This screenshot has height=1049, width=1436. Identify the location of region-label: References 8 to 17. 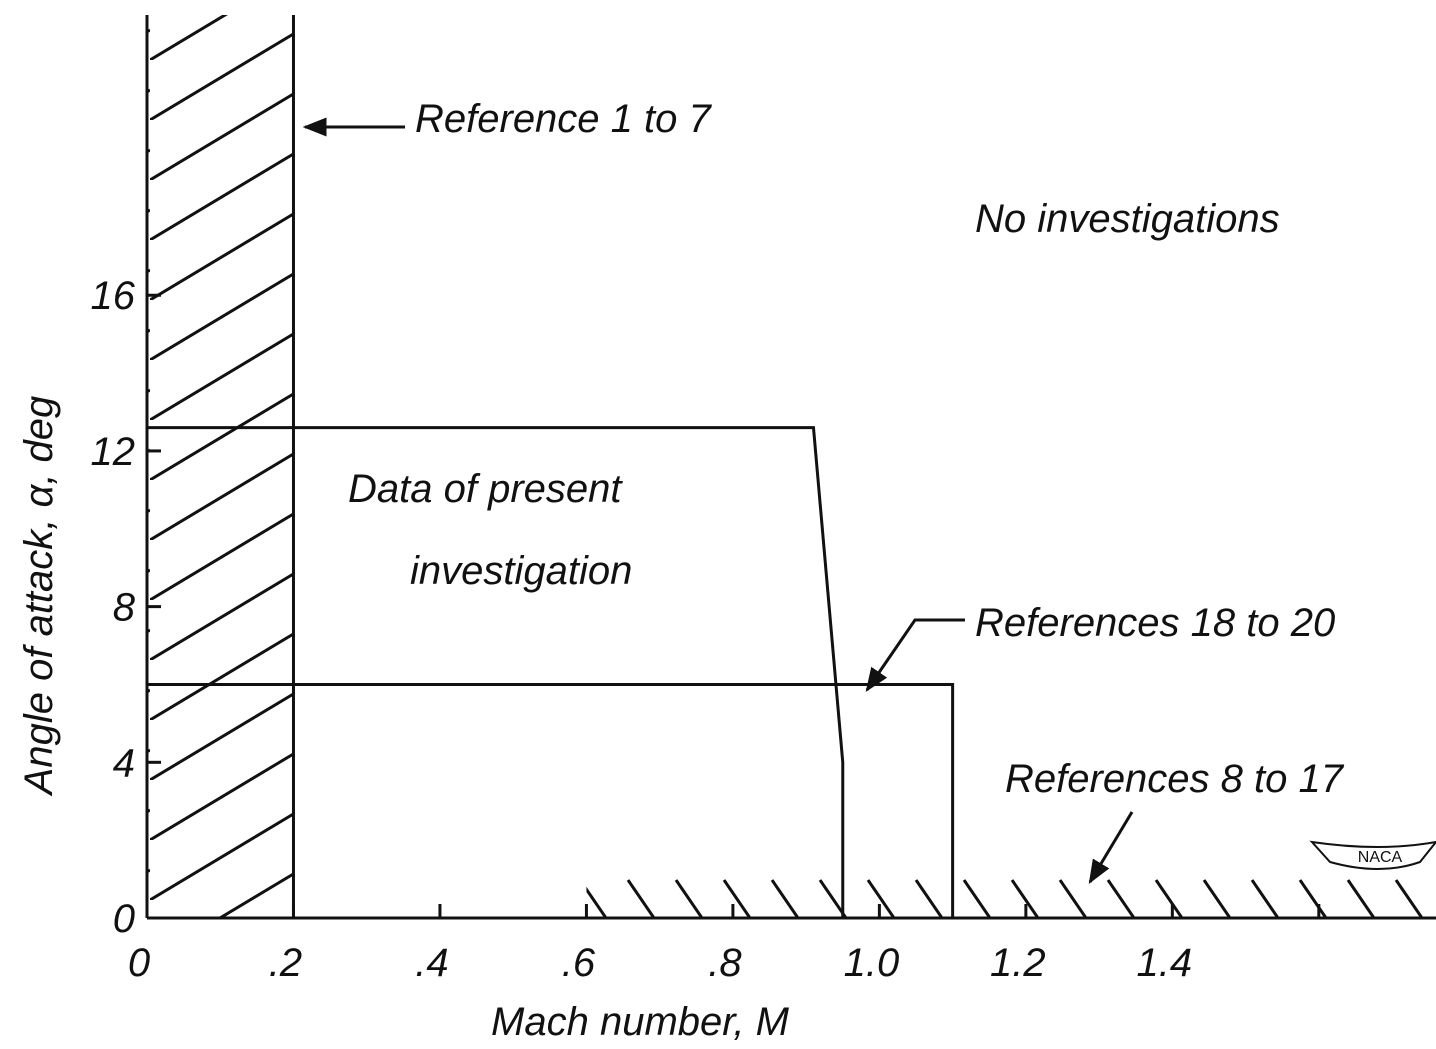
(1175, 779).